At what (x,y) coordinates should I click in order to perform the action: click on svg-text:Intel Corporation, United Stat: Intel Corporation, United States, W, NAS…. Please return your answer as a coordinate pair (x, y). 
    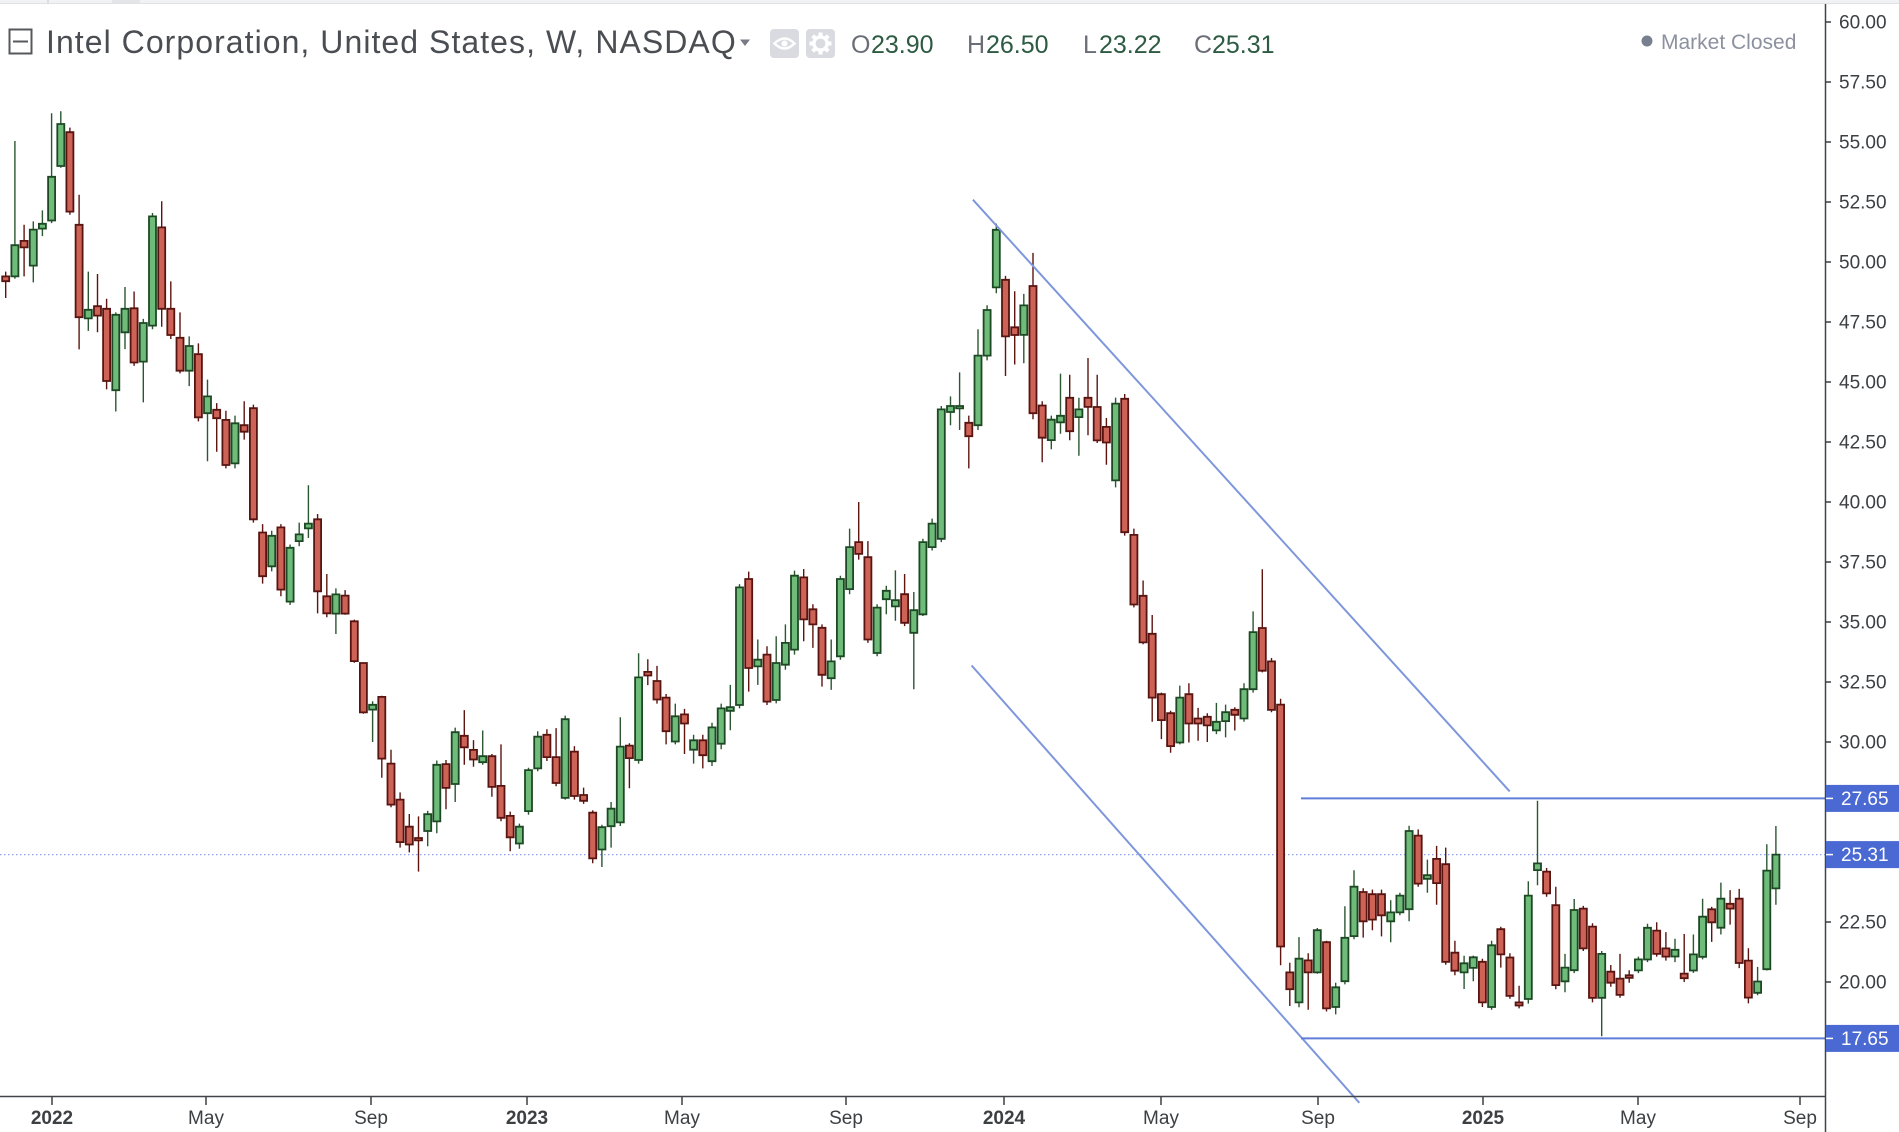
    Looking at the image, I should click on (391, 42).